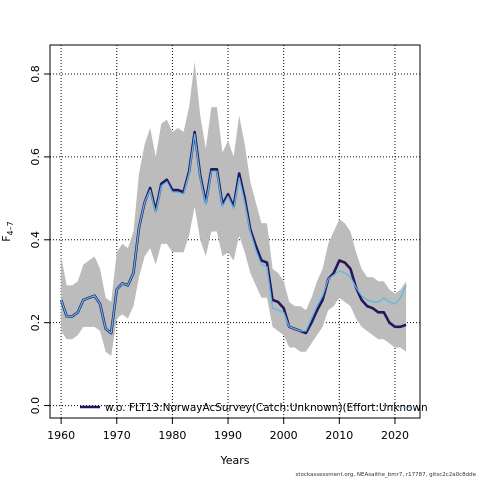 This screenshot has width=480, height=480. I want to click on y-axis-title-main: F, so click(6, 238).